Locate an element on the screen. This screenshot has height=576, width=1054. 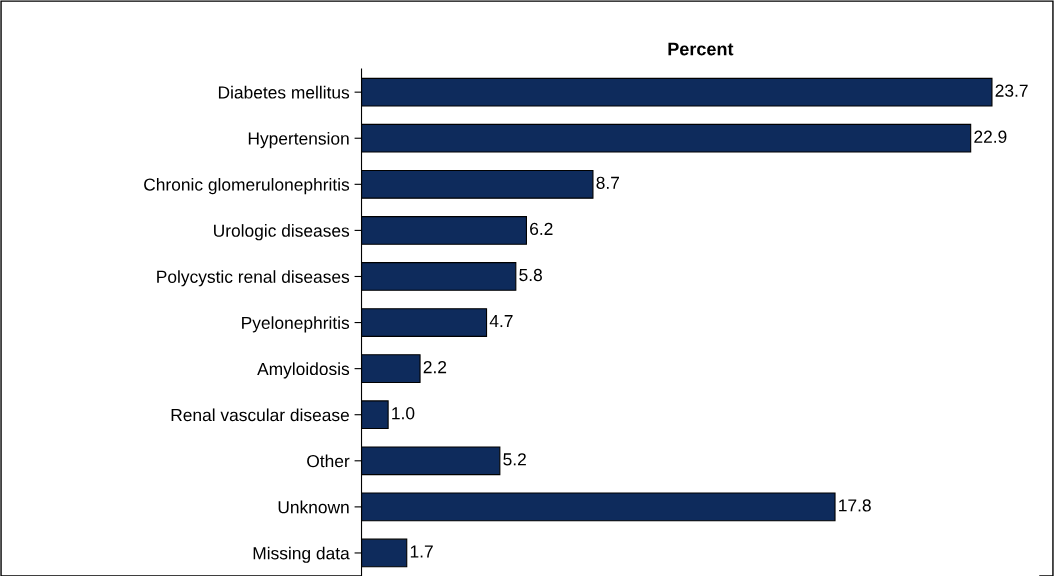
y-tick-label: Amyloidosis is located at coordinates (303, 370).